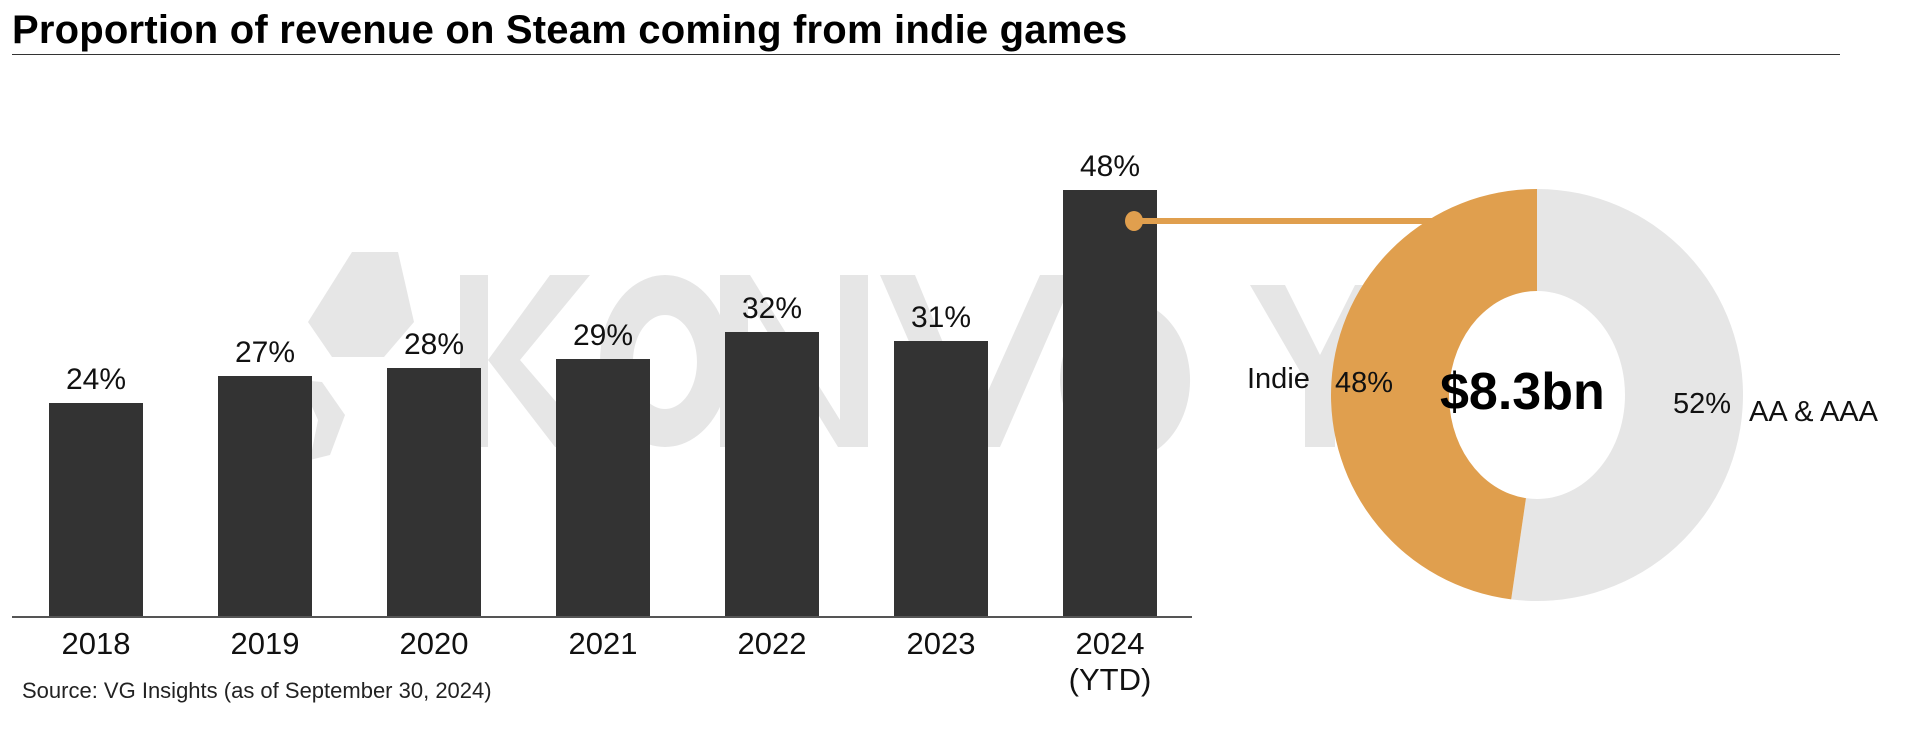 This screenshot has height=735, width=1920. I want to click on bar-value-label: 29%, so click(603, 335).